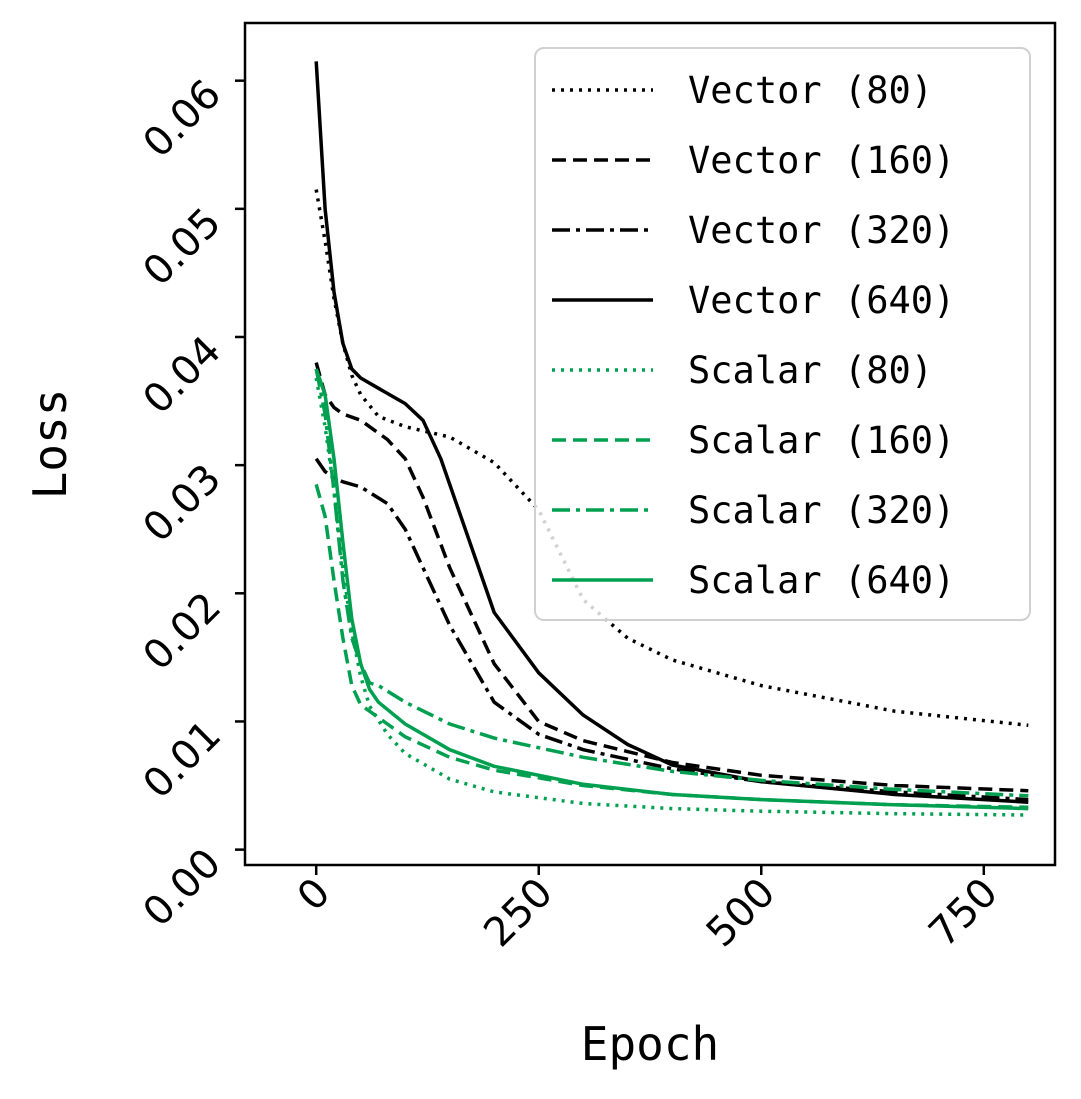 This screenshot has height=1099, width=1081. Describe the element at coordinates (821, 300) in the screenshot. I see `legend-label-3: Vector (640)` at that location.